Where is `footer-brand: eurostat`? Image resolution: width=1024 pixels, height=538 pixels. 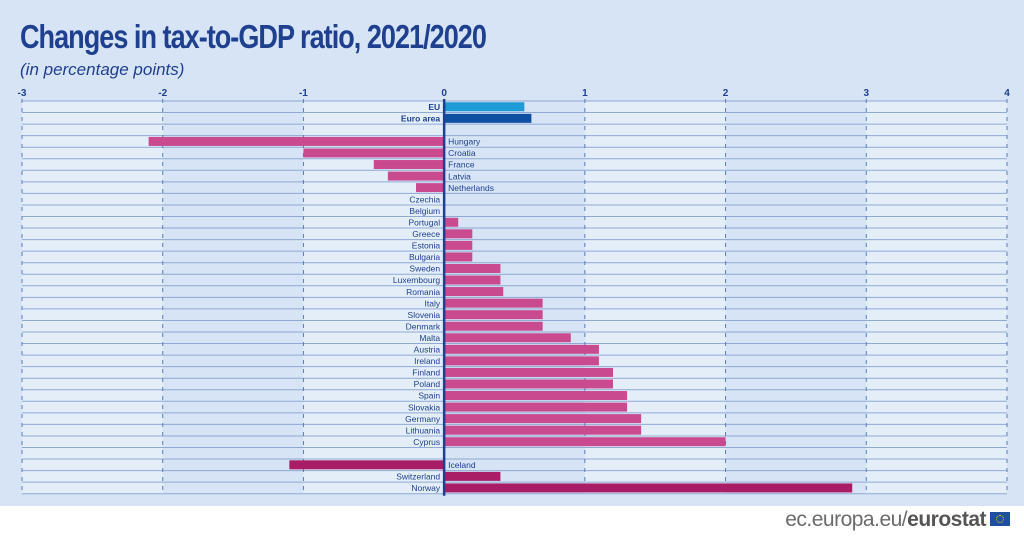 footer-brand: eurostat is located at coordinates (946, 519).